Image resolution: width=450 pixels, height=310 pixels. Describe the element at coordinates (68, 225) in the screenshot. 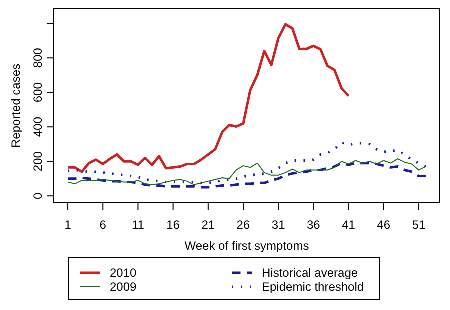

I see `x-tick-label: 1` at that location.